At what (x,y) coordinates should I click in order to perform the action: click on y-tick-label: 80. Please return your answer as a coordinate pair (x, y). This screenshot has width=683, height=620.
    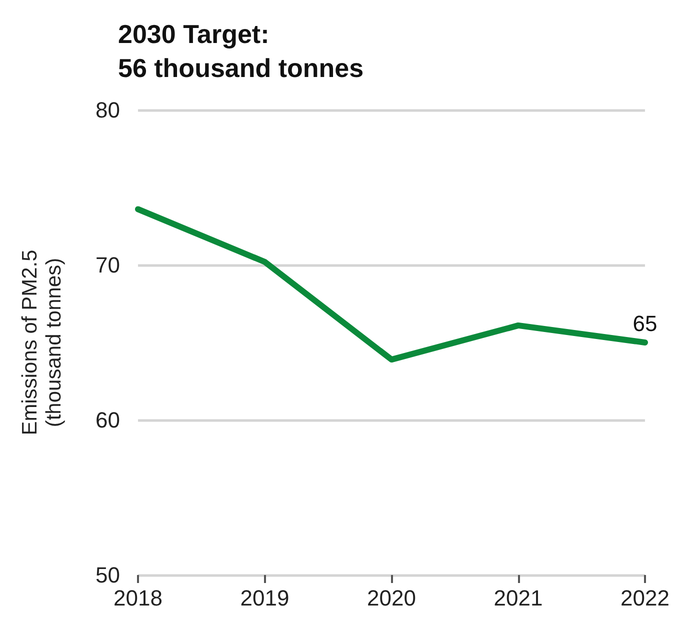
    Looking at the image, I should click on (108, 110).